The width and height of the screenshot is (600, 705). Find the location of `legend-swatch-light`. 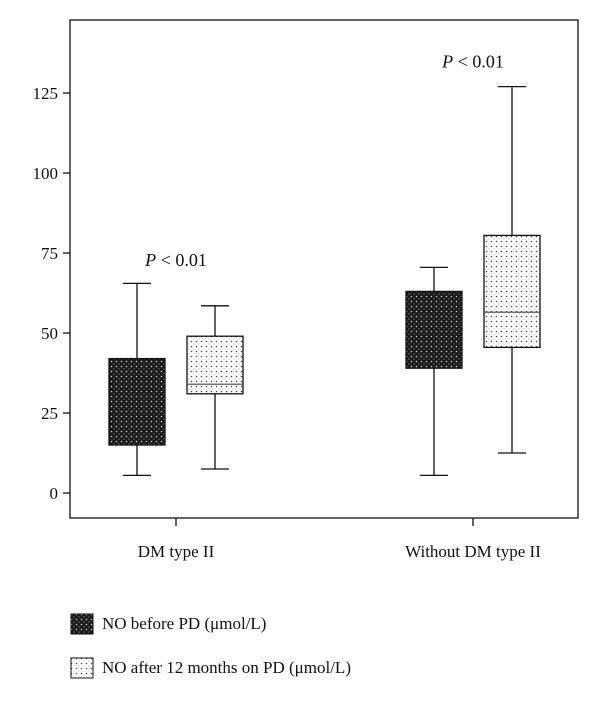

legend-swatch-light is located at coordinates (82, 668).